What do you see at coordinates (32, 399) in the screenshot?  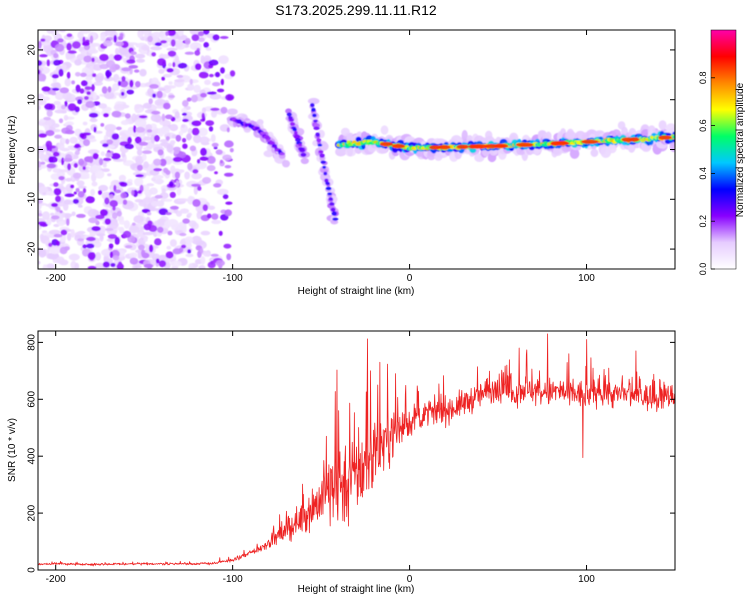 I see `y-tick-label: 600` at bounding box center [32, 399].